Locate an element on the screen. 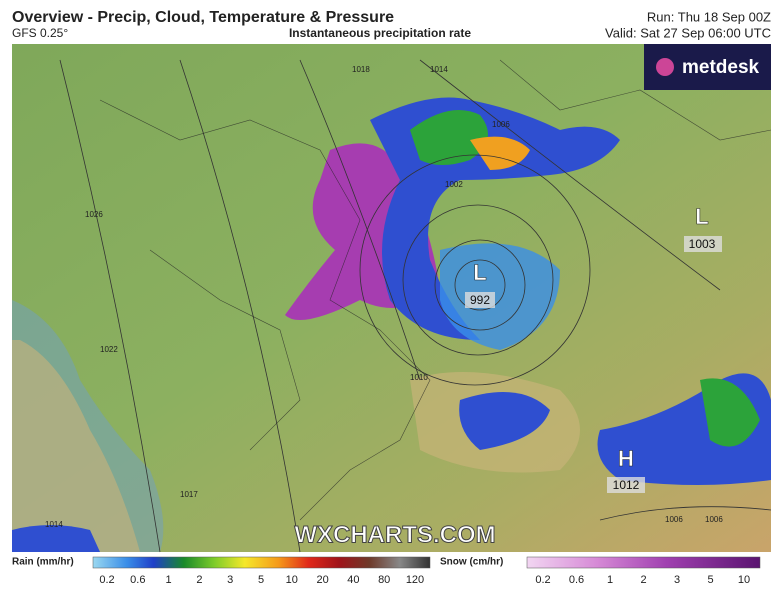  pressure-value: 1003 is located at coordinates (702, 244).